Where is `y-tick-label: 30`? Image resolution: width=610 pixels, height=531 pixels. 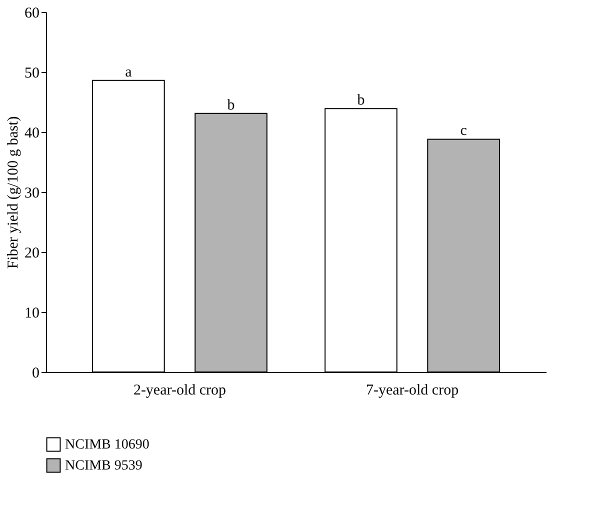 y-tick-label: 30 is located at coordinates (32, 194).